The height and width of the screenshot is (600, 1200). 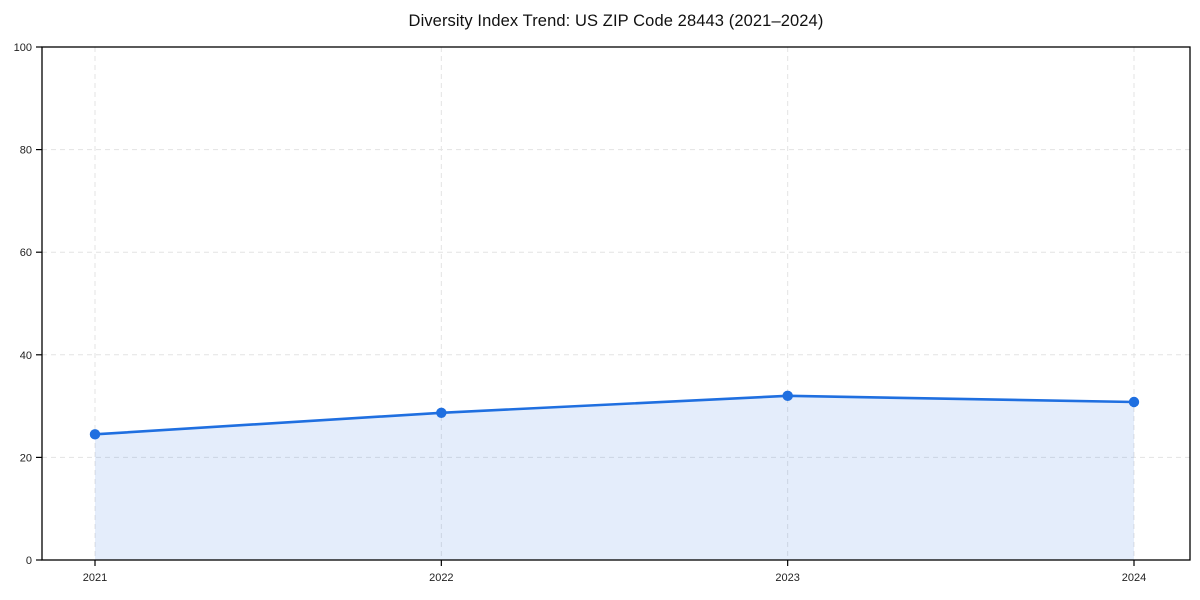 What do you see at coordinates (26, 151) in the screenshot?
I see `y-tick-label: 80` at bounding box center [26, 151].